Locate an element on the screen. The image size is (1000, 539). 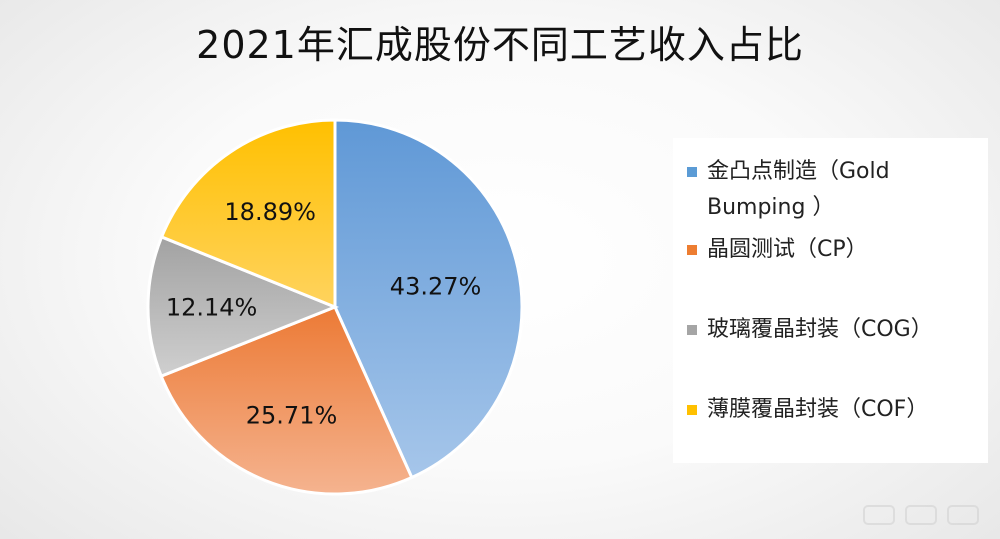
slice-label-2: 12.14% is located at coordinates (212, 308).